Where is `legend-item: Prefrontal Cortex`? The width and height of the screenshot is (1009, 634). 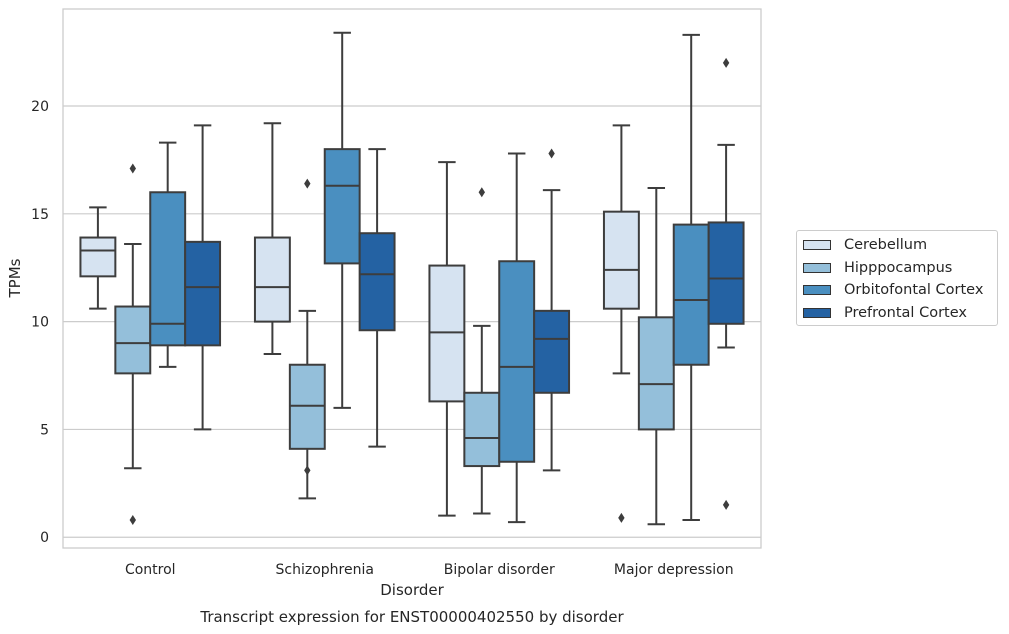
legend-item: Prefrontal Cortex is located at coordinates (900, 313).